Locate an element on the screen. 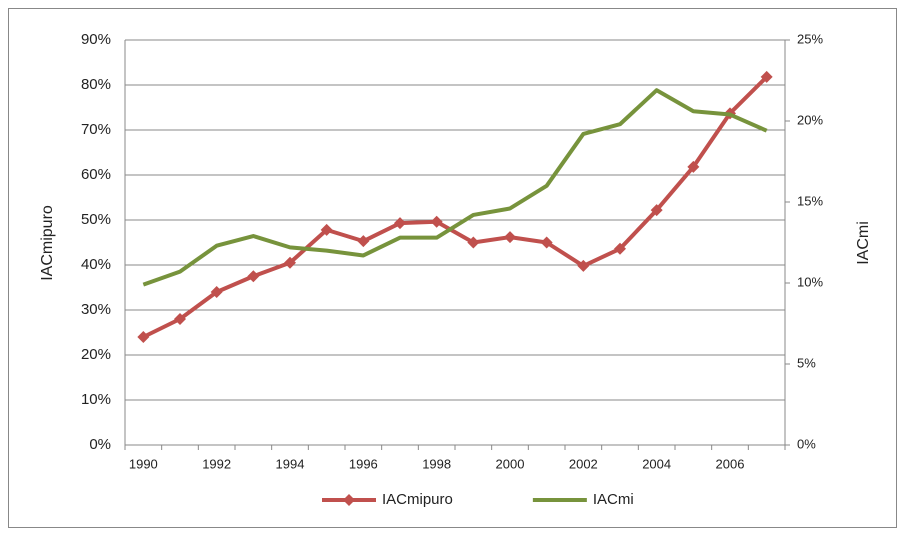 The height and width of the screenshot is (536, 905). x-tick-label: 2002 is located at coordinates (583, 463).